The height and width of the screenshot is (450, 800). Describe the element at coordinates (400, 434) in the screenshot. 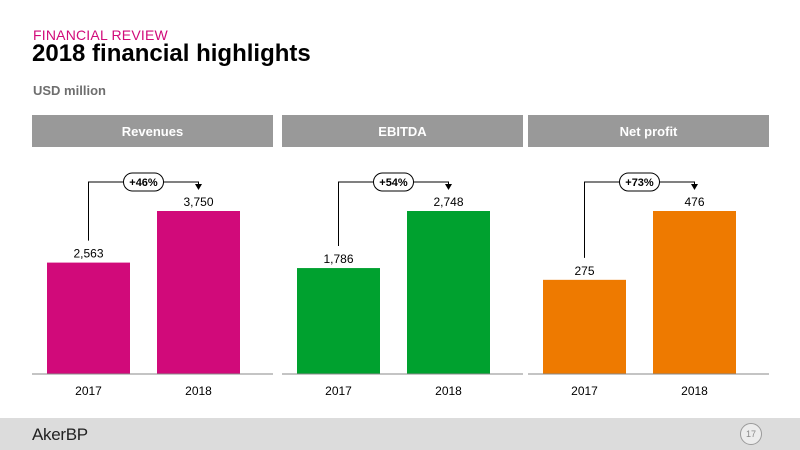

I see `footer-bar: AkerBP 17` at that location.